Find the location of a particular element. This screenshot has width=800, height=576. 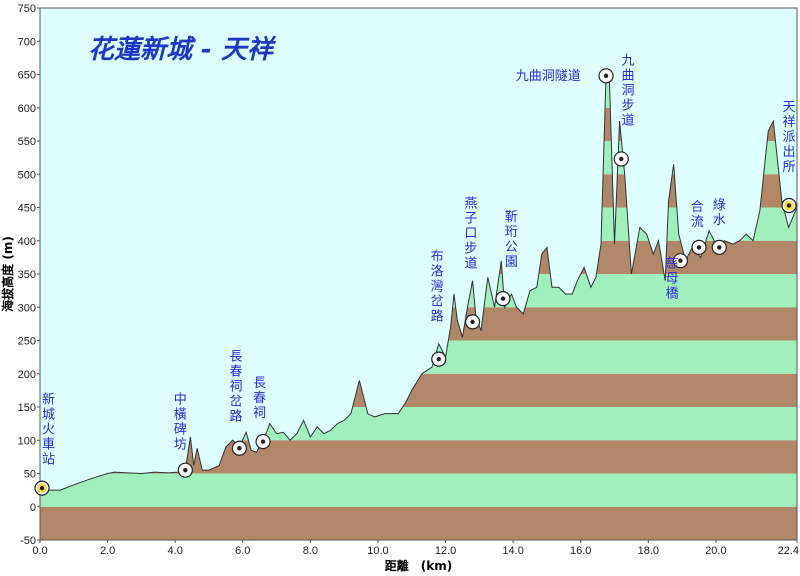

x-tick-label: 6.0 is located at coordinates (242, 551).